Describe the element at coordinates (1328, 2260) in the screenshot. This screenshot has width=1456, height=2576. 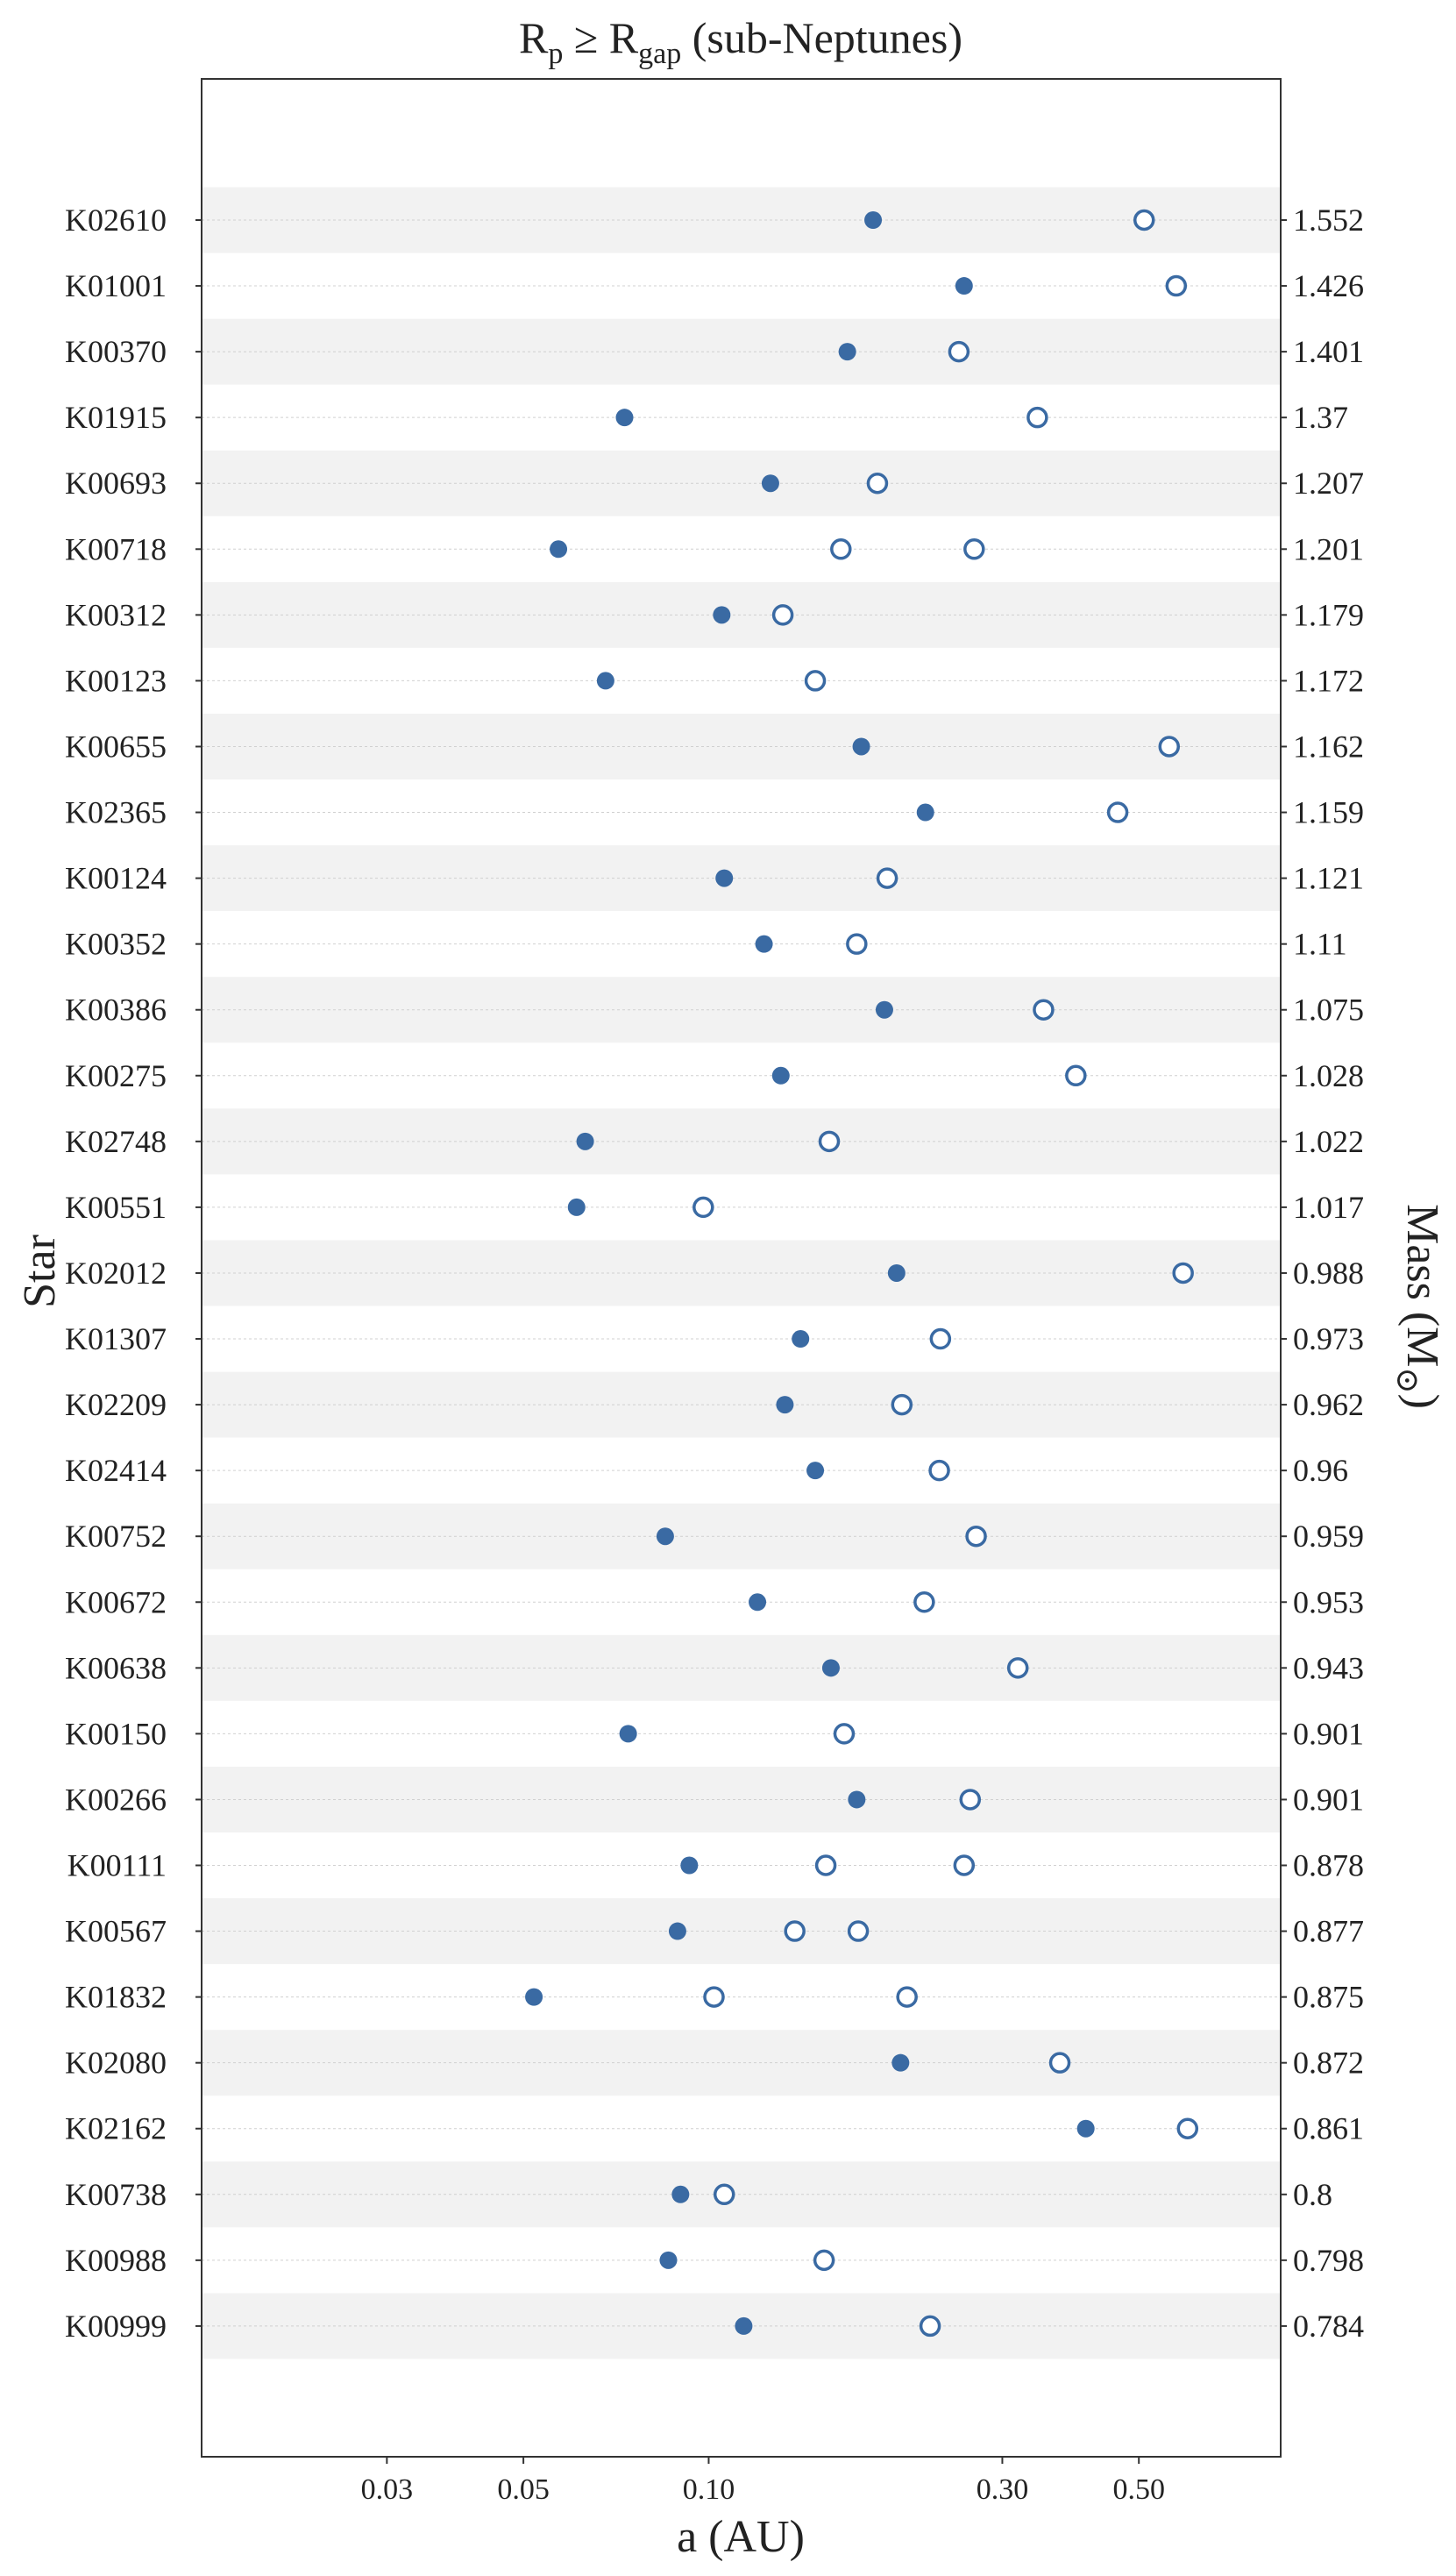
I see `mass-label: 0.798` at that location.